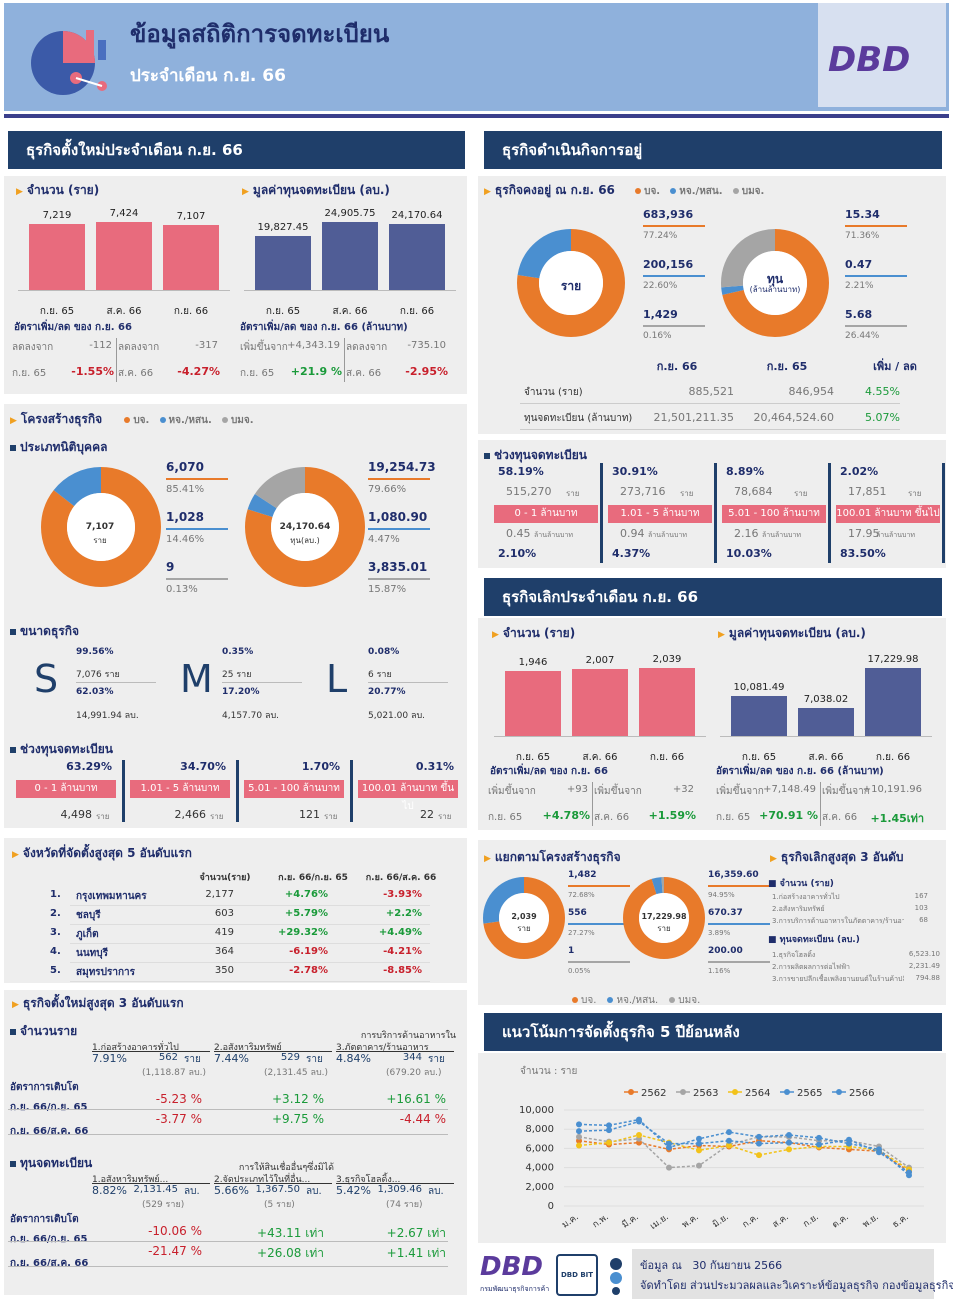 Image resolution: width=953 pixels, height=1303 pixels. I want to click on rate-pct: +1.45เท่า, so click(897, 818).